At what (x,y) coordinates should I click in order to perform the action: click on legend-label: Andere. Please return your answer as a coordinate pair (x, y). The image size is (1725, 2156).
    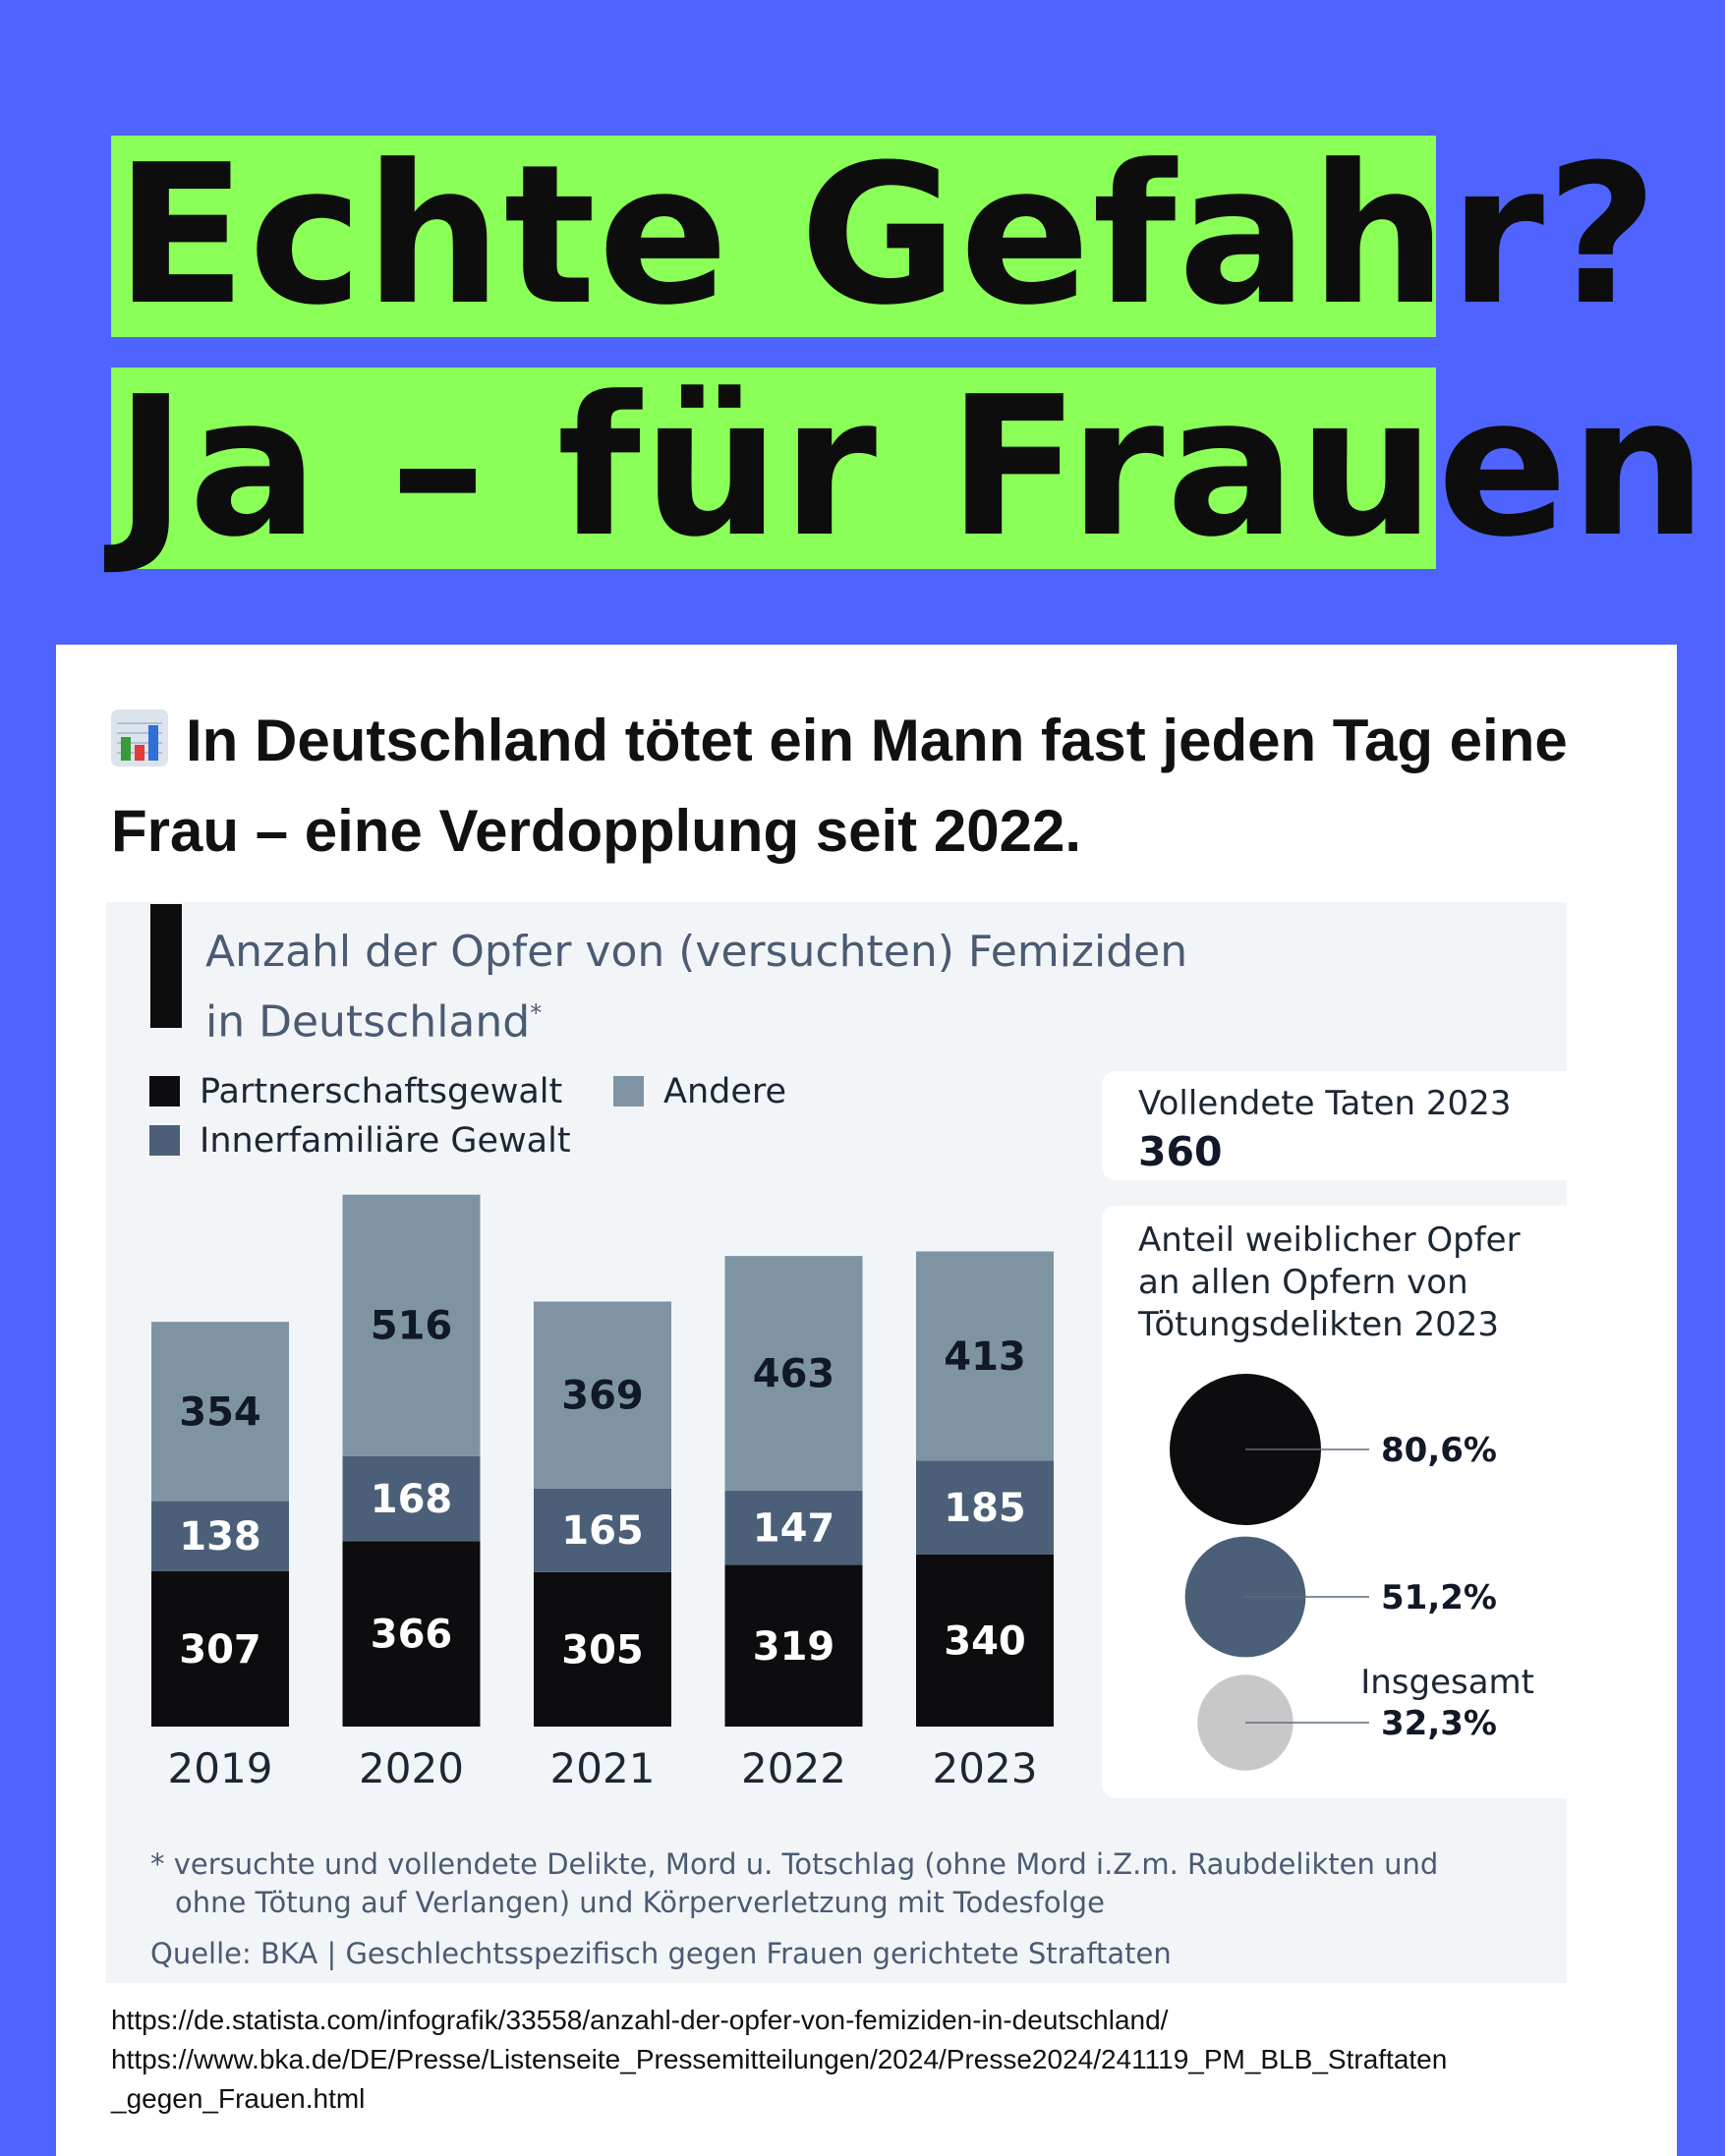
    Looking at the image, I should click on (725, 1091).